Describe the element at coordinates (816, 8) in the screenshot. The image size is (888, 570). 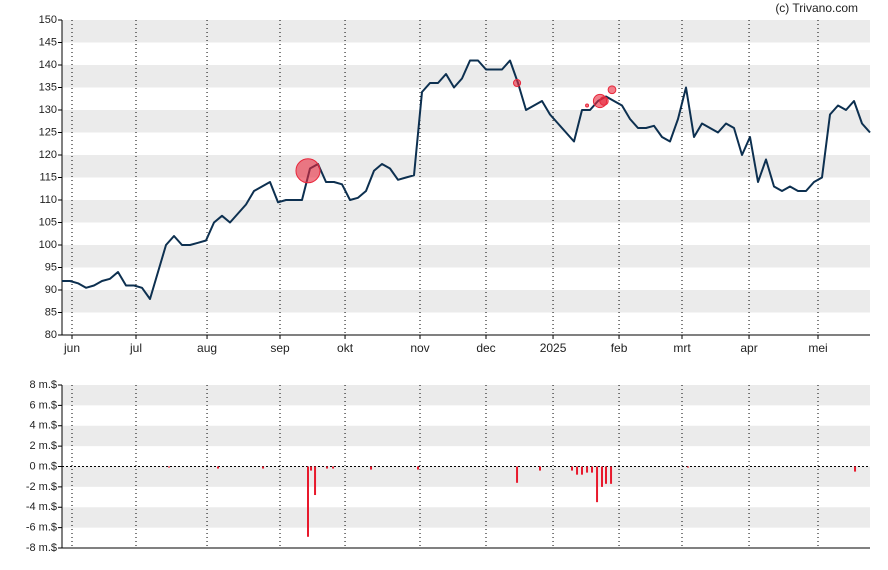
I see `watermark: (c) Trivano.com` at that location.